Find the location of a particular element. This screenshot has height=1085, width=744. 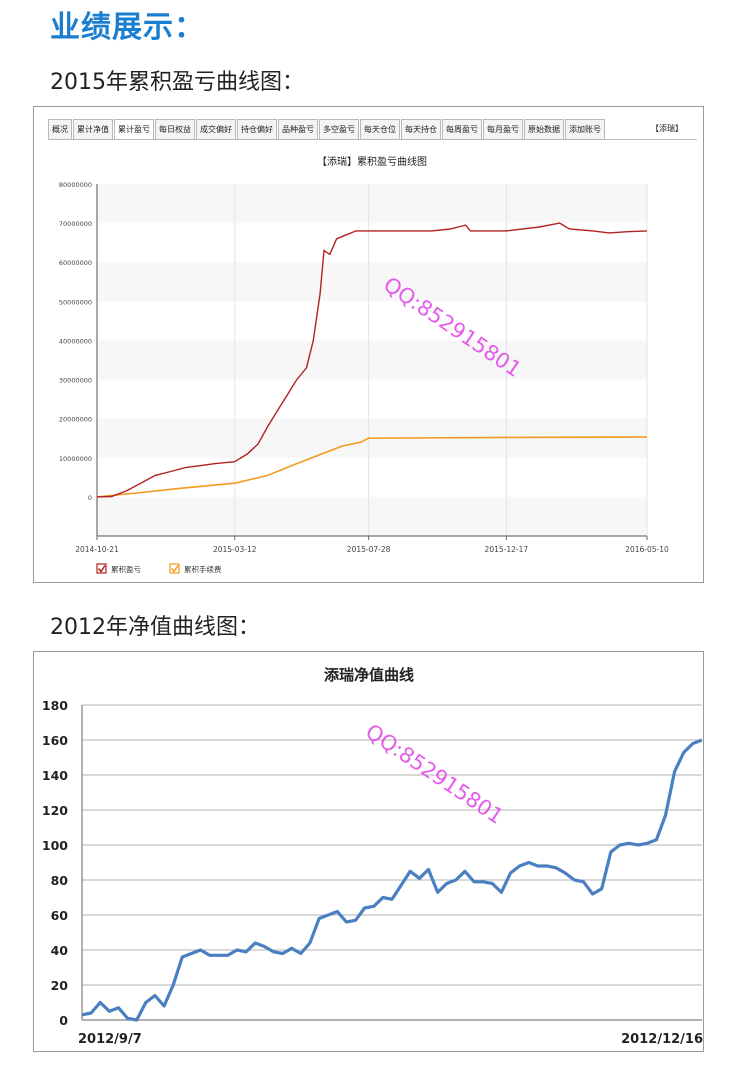

tab-2: 累计盈亏 is located at coordinates (134, 129).